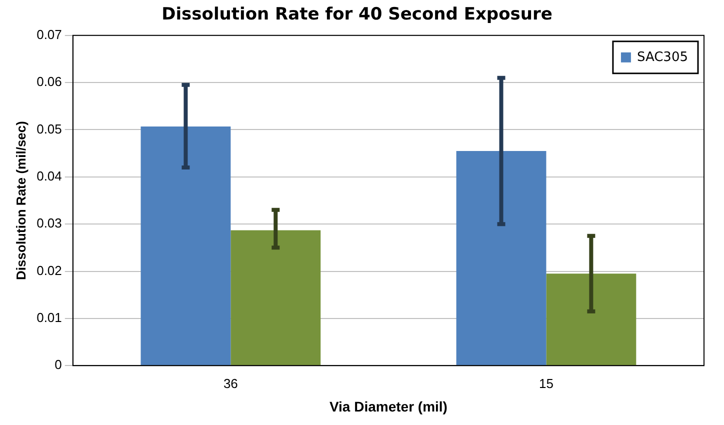  What do you see at coordinates (546, 383) in the screenshot?
I see `x-tick-label: 15` at bounding box center [546, 383].